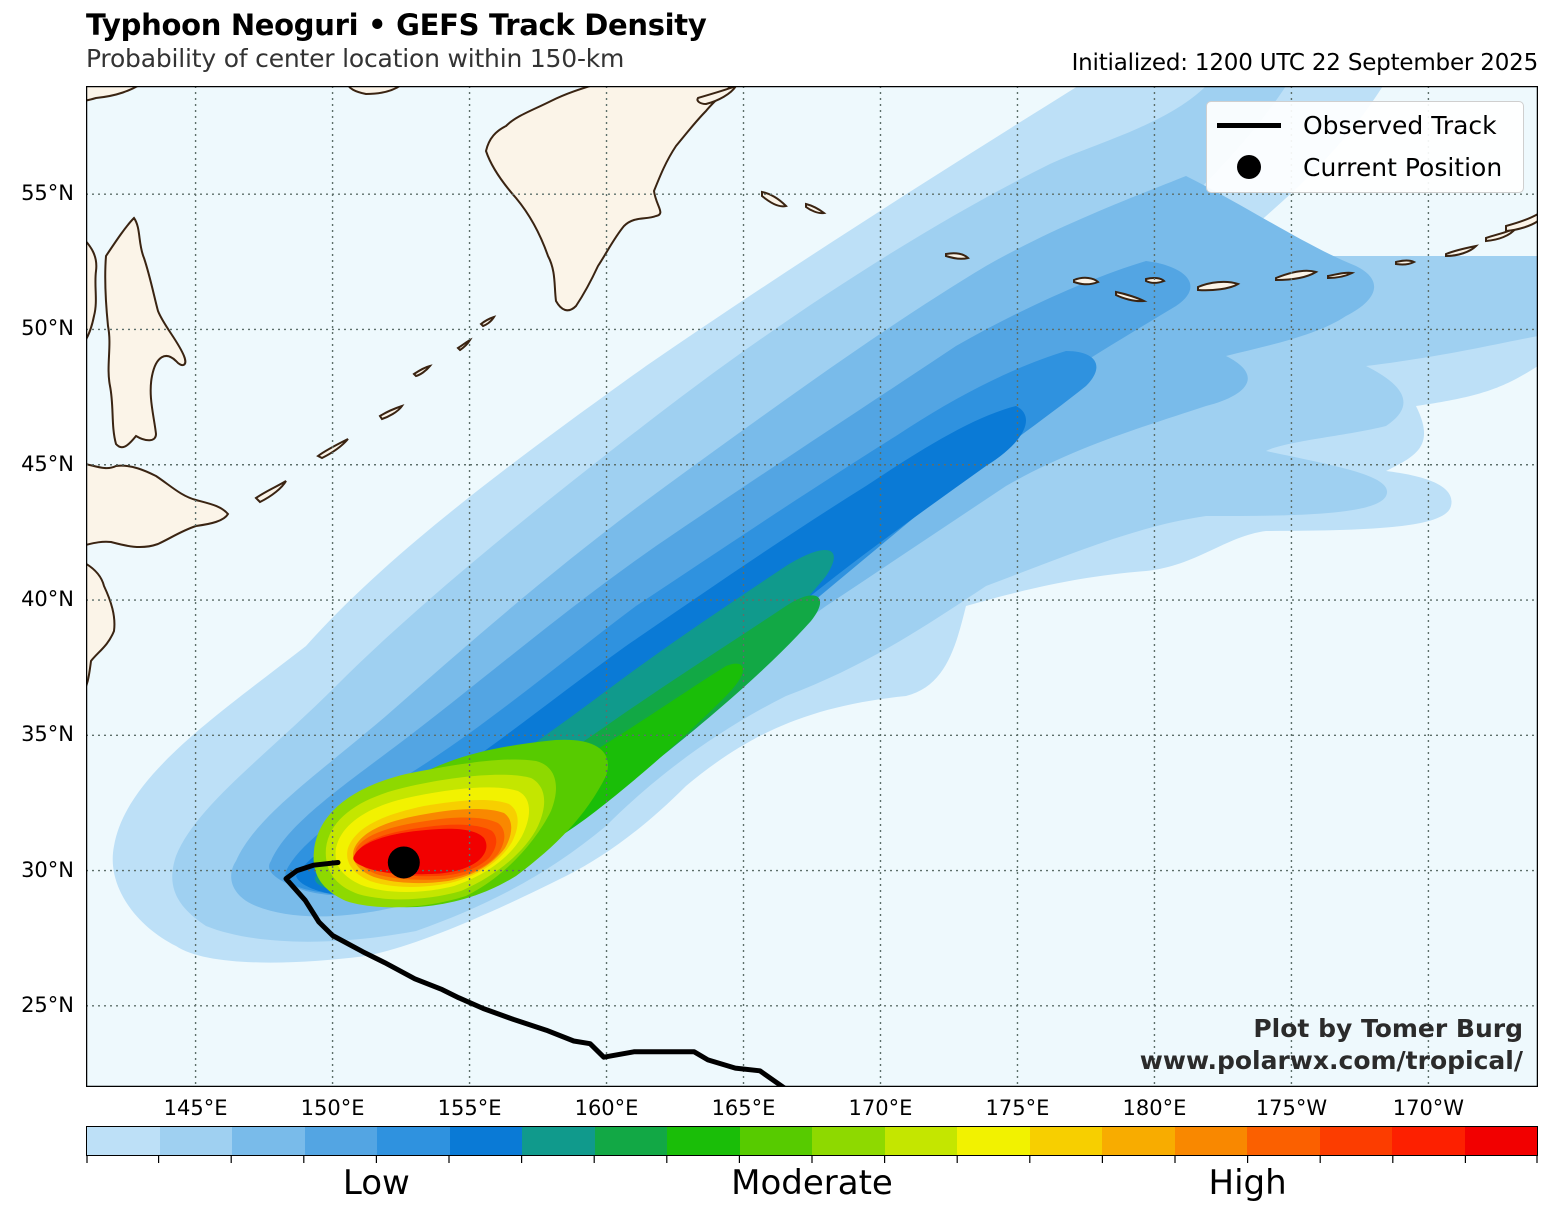 The height and width of the screenshot is (1220, 1553). What do you see at coordinates (403, 862) in the screenshot?
I see `current-position-marker` at bounding box center [403, 862].